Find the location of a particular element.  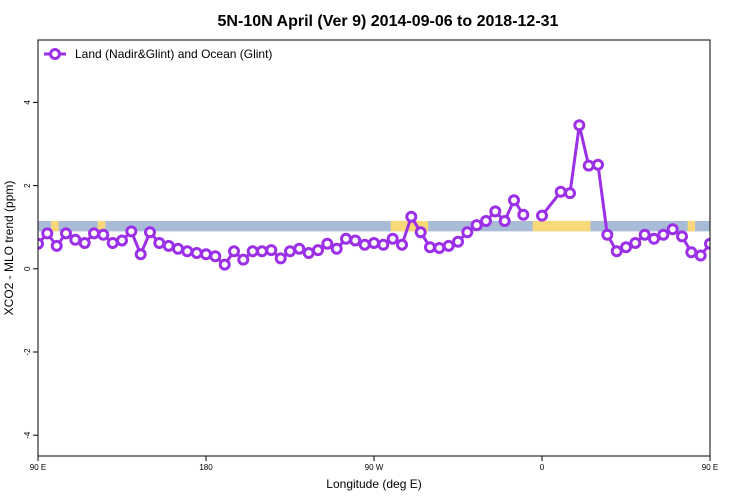

legend-entry-label: Land (Nadir&Glint) and Ocean (Glint) is located at coordinates (173, 54).